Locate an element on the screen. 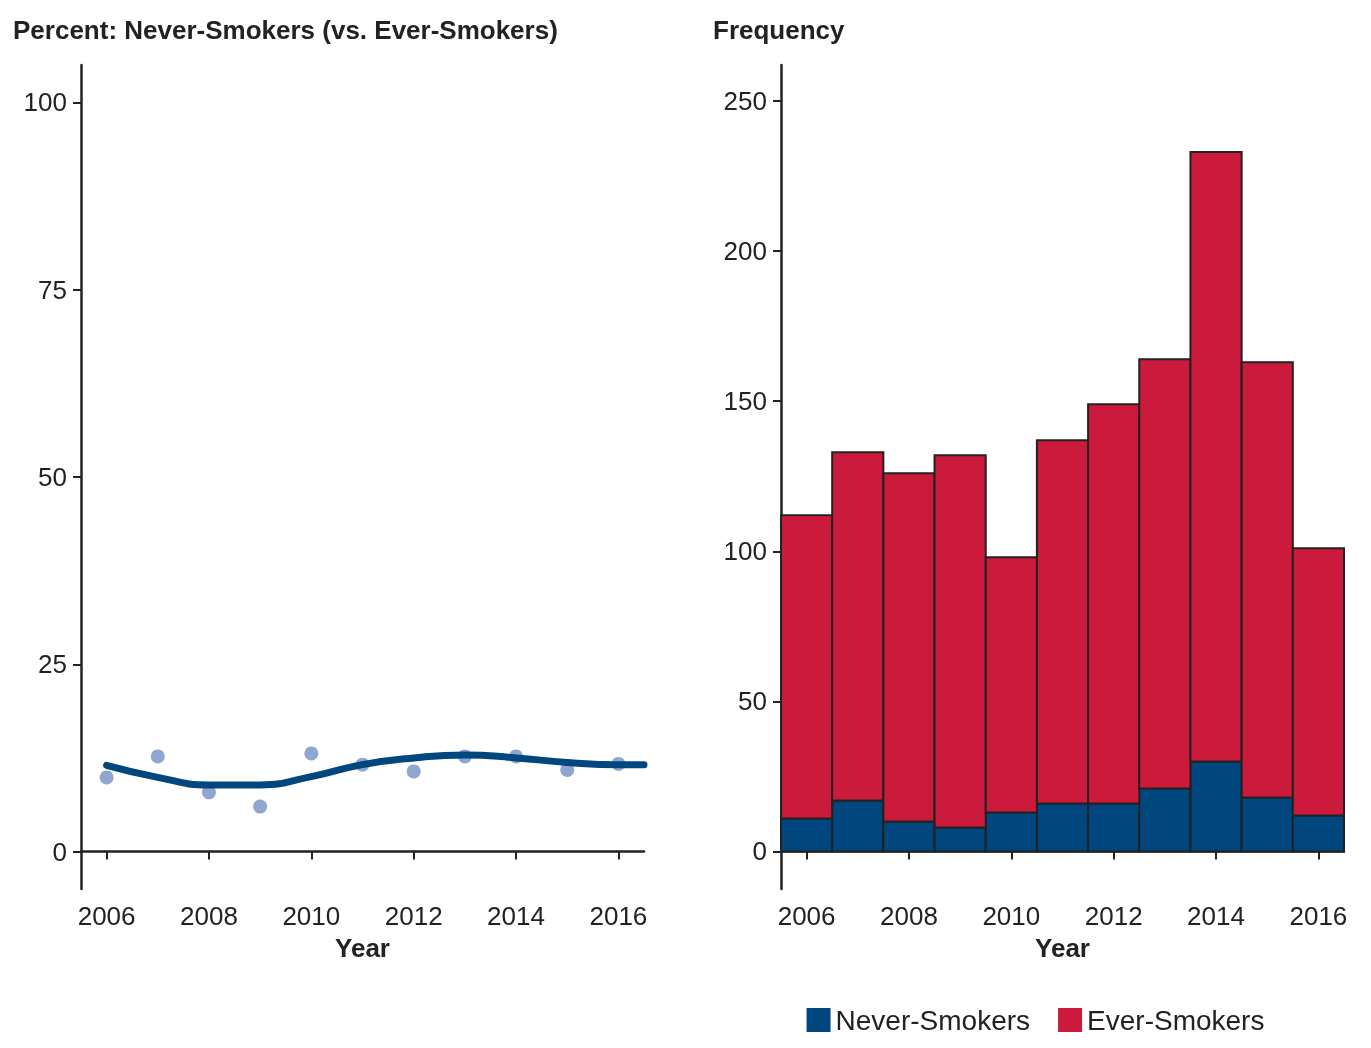 This screenshot has height=1048, width=1371. legend-label: Never-Smokers is located at coordinates (933, 1020).